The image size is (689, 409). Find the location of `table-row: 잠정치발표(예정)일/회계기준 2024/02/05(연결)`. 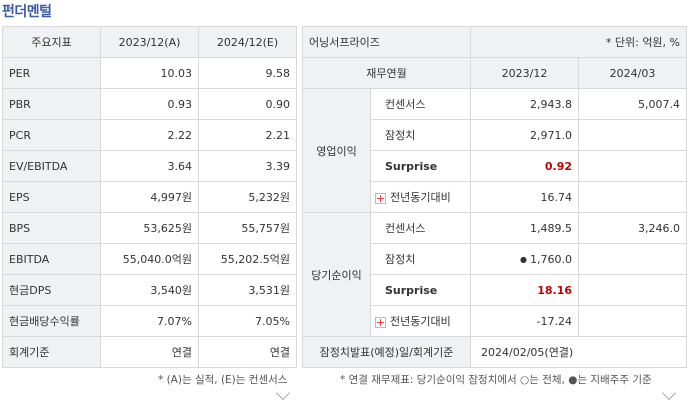

table-row: 잠정치발표(예정)일/회계기준 2024/02/05(연결) is located at coordinates (494, 352).